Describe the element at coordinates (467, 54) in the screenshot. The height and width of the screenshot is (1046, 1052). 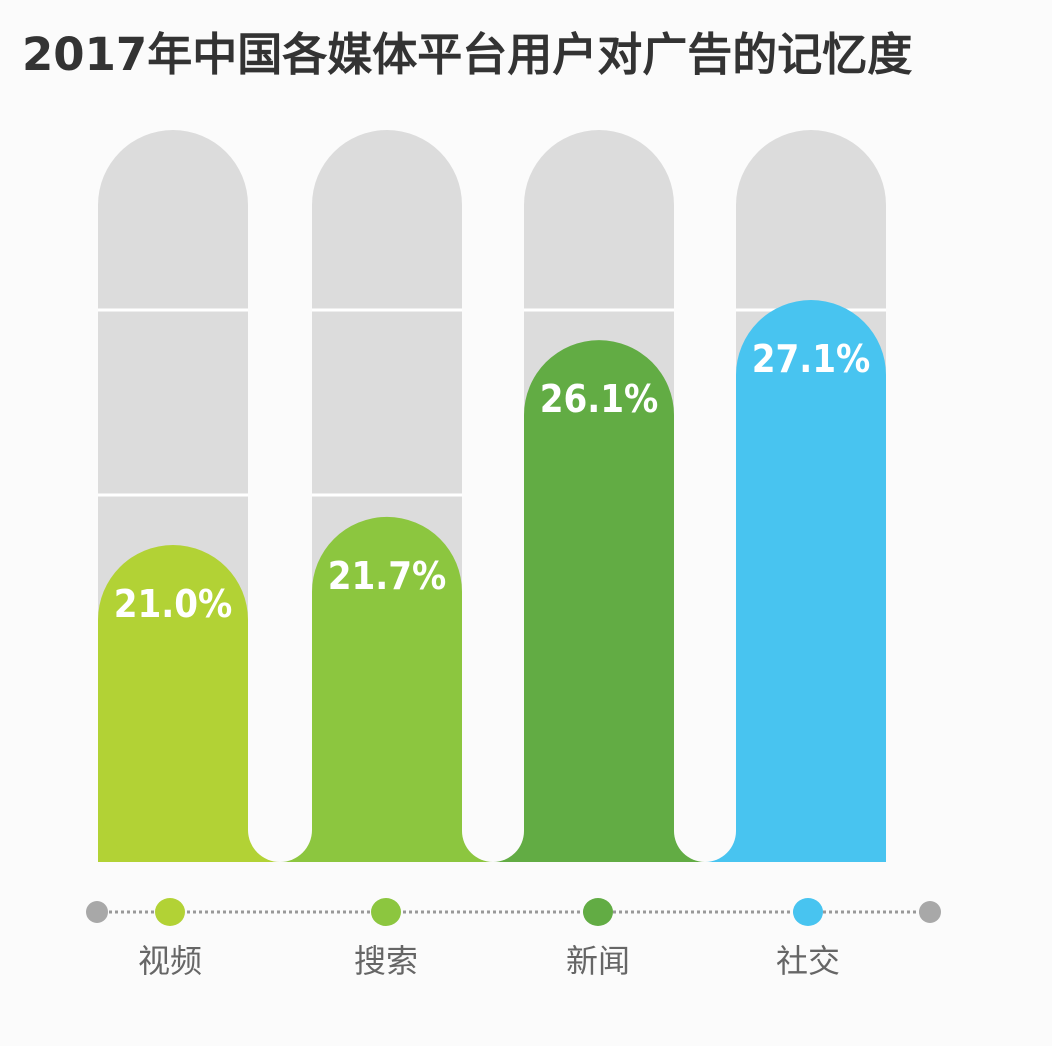
I see `chart-title: 2017年中国各媒体平台用户对广告的记忆度` at that location.